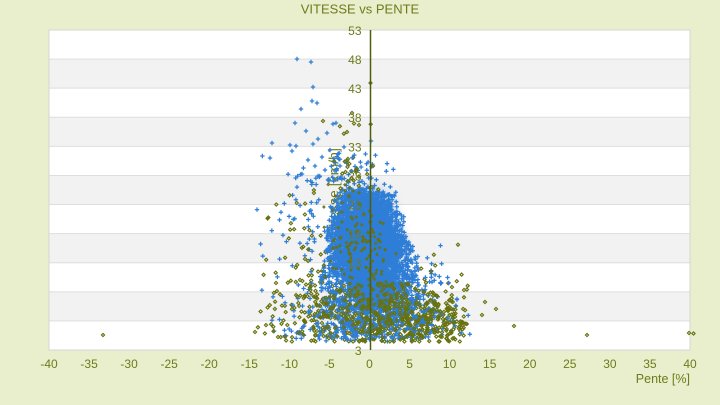 This screenshot has height=405, width=720. What do you see at coordinates (355, 60) in the screenshot?
I see `svg-text: 48` at bounding box center [355, 60].